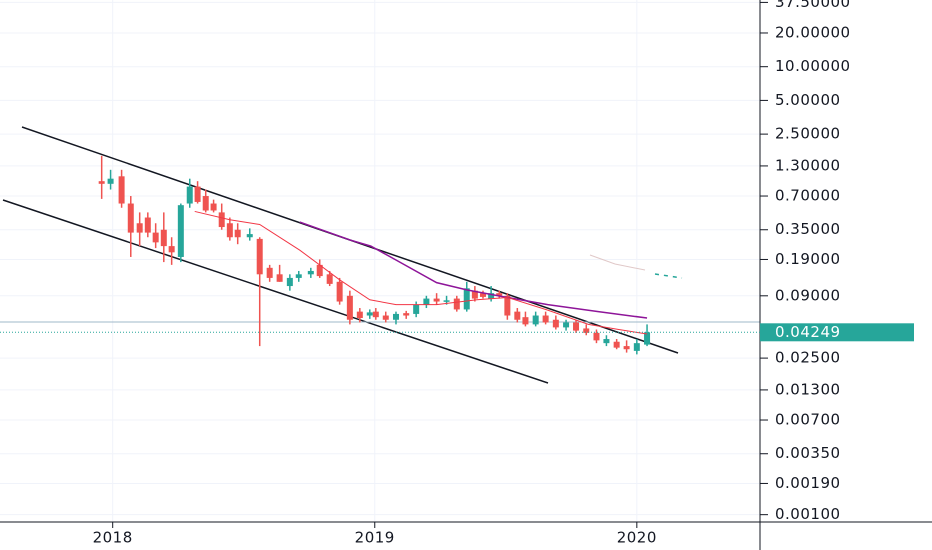 The width and height of the screenshot is (932, 550). I want to click on y-tick-label: 0.70000, so click(808, 196).